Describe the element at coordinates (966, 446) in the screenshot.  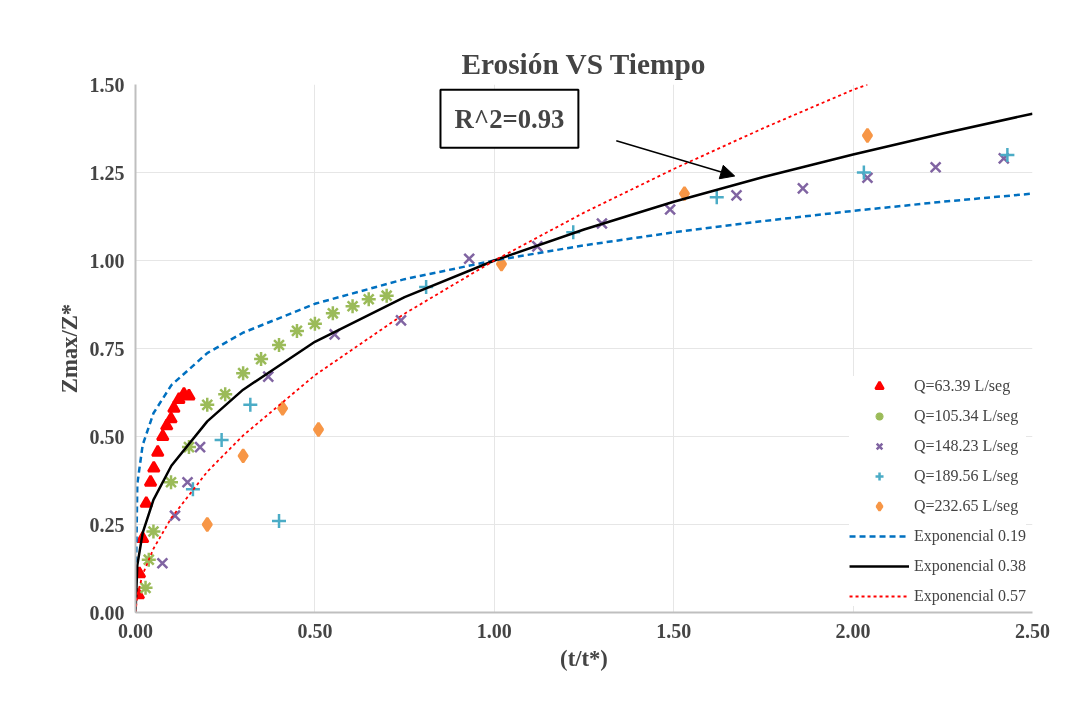
I see `legend-label: Q=148.23 L/seg` at that location.